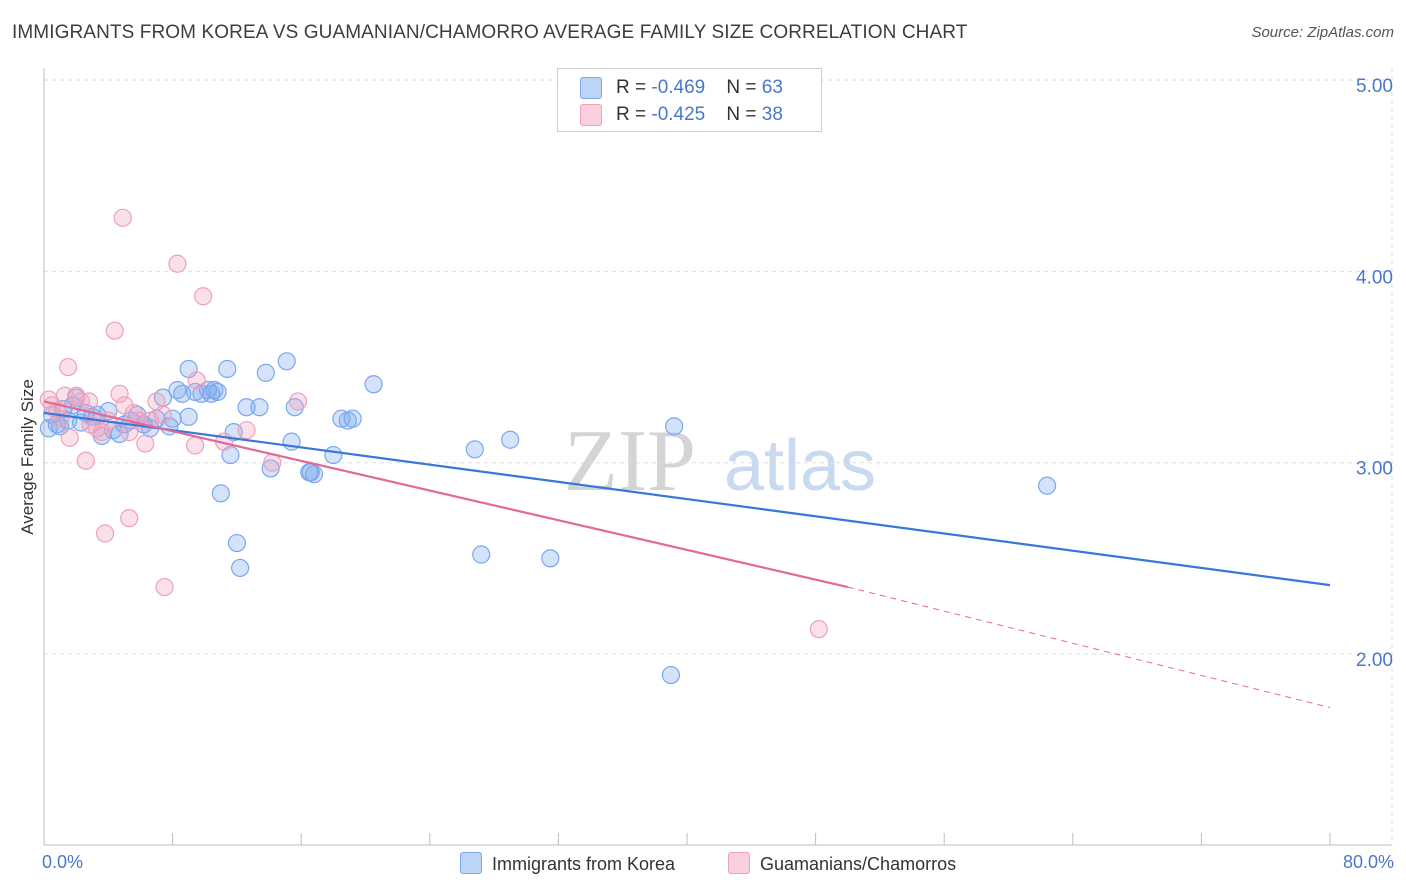  What do you see at coordinates (471, 863) in the screenshot?
I see `bottom-legend-swatch-korea` at bounding box center [471, 863].